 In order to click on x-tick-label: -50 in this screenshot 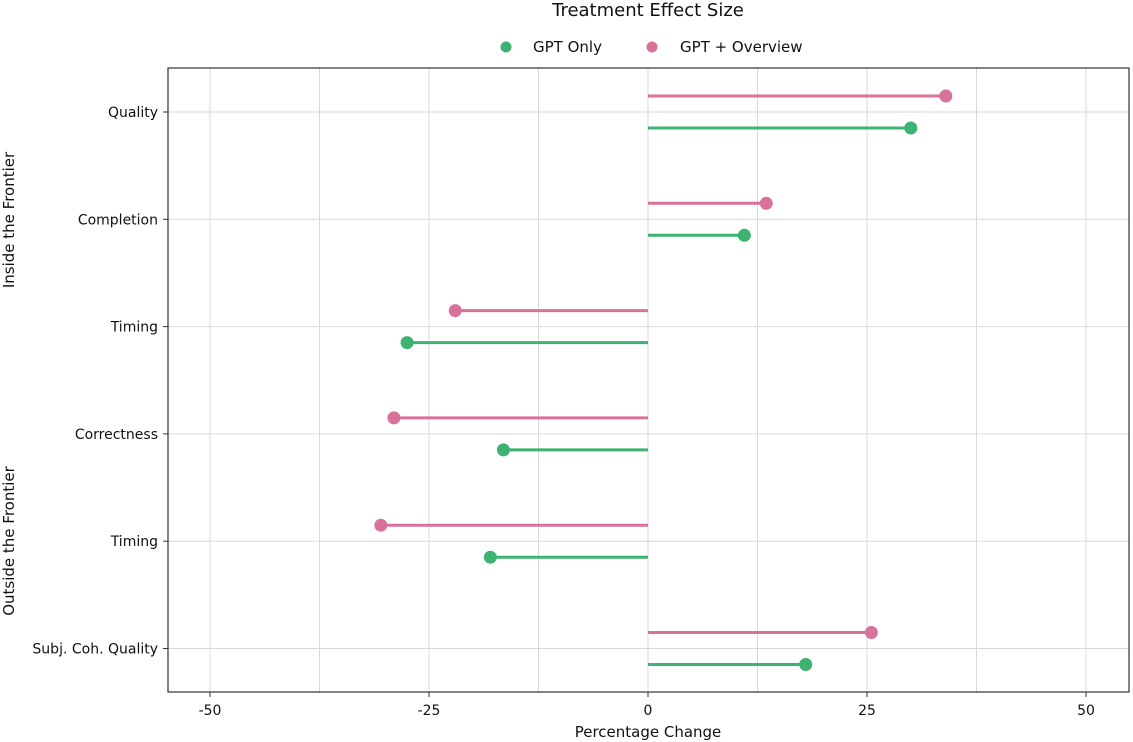, I will do `click(210, 711)`.